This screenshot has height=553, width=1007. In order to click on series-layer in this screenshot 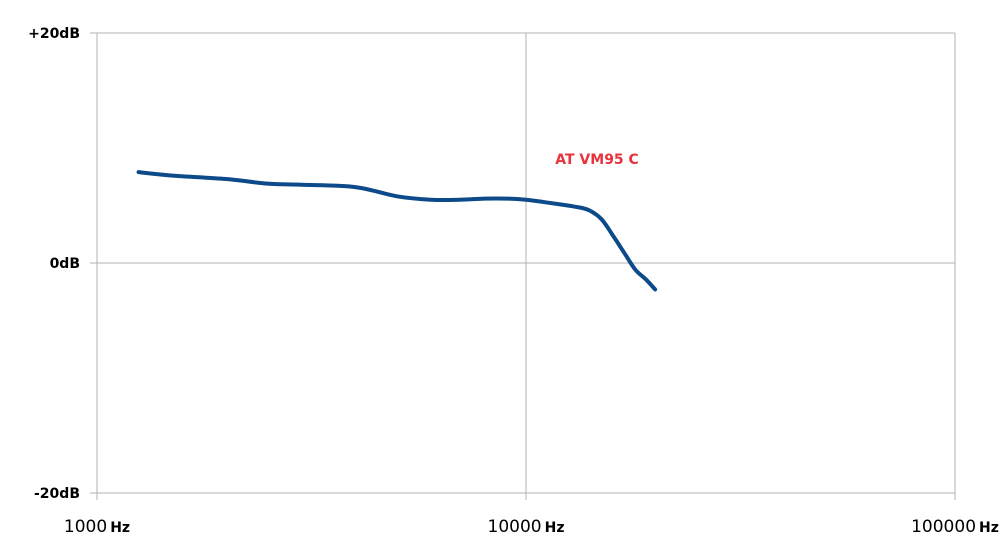, I will do `click(397, 231)`.